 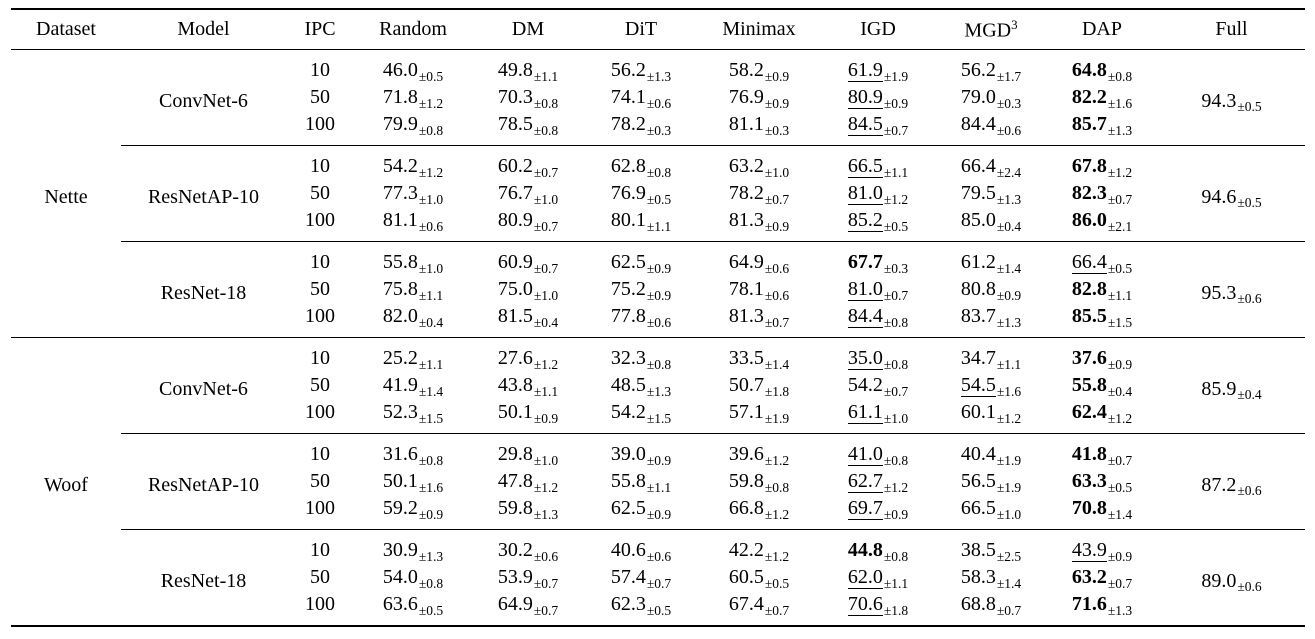 What do you see at coordinates (628, 550) in the screenshot?
I see `score-value: 40.6` at bounding box center [628, 550].